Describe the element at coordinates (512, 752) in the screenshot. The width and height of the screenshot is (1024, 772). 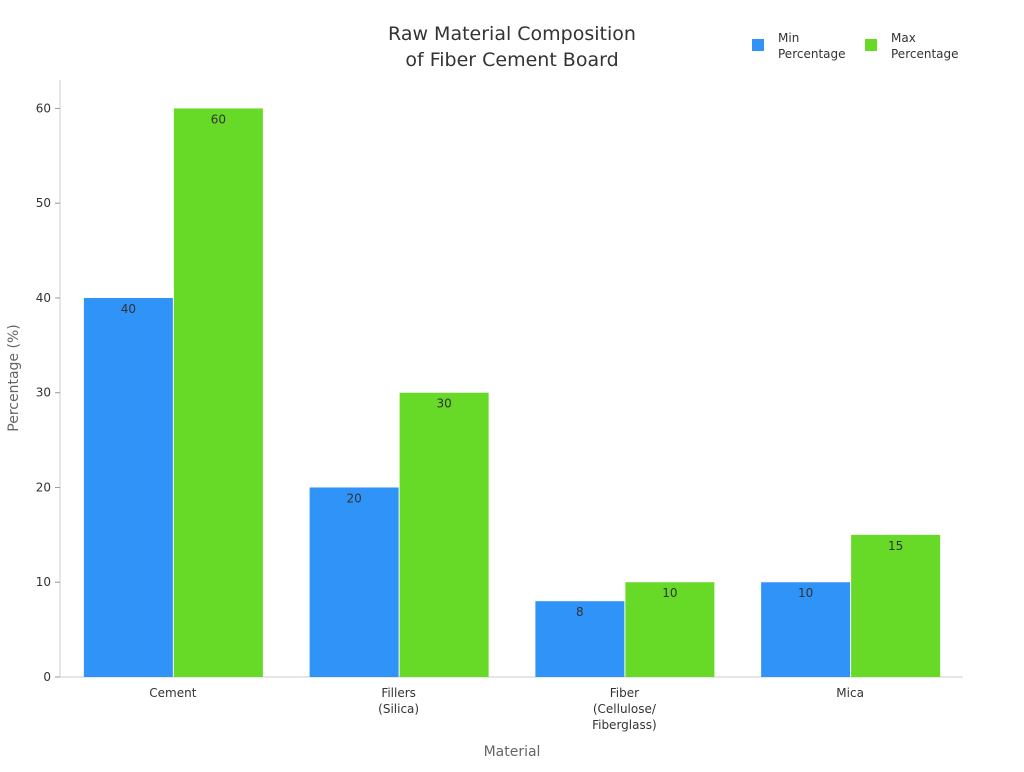
I see `x-axis-label: Material` at that location.